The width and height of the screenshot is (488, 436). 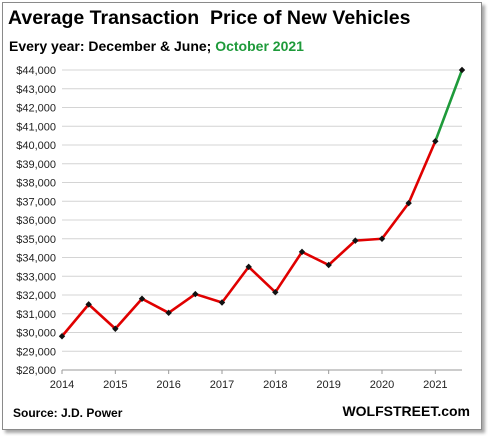 What do you see at coordinates (115, 385) in the screenshot?
I see `x-tick-label: 2015` at bounding box center [115, 385].